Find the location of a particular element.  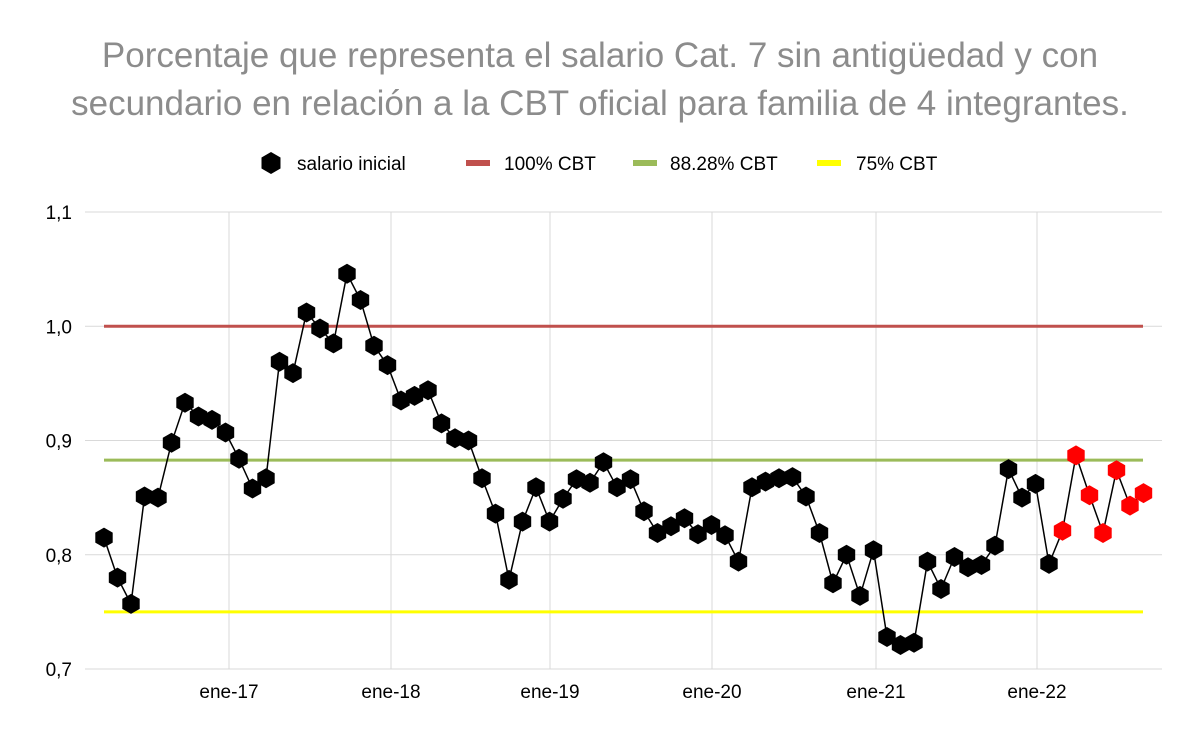

legend-marker-salario is located at coordinates (271, 163).